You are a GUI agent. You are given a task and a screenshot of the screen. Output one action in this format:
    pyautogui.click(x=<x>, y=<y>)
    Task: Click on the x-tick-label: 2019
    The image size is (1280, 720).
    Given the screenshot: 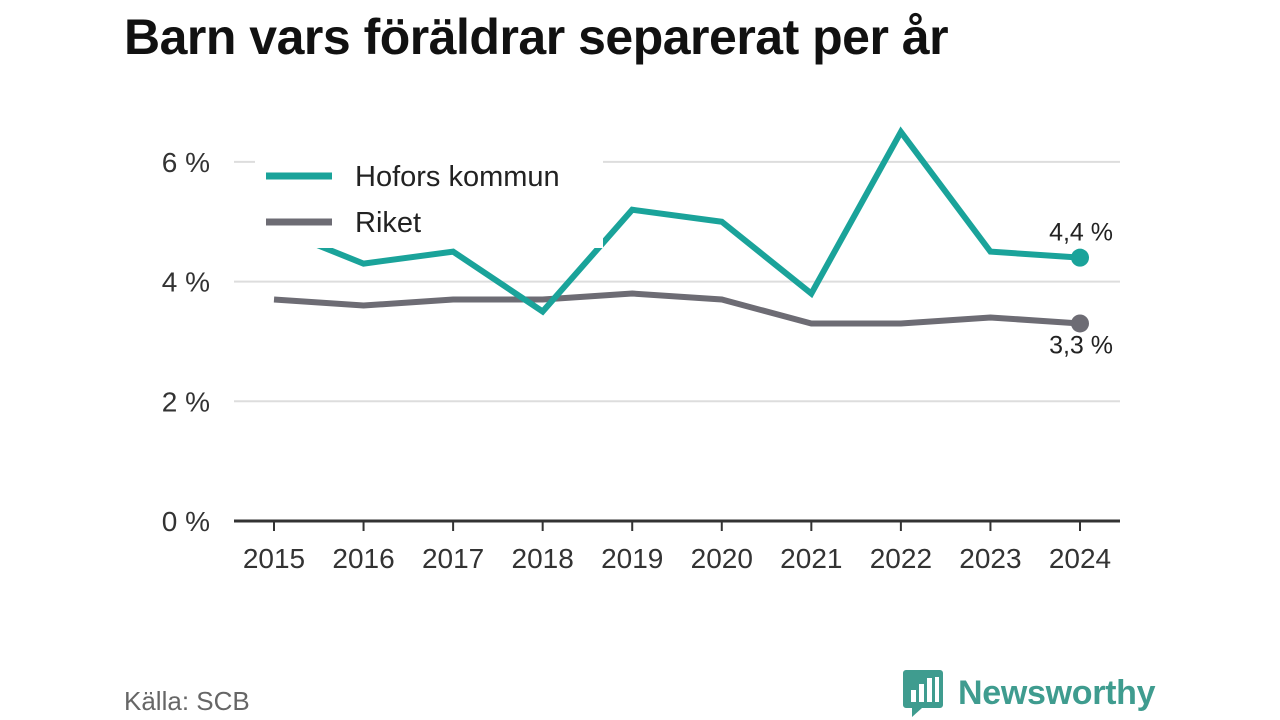 What is the action you would take?
    pyautogui.click(x=632, y=558)
    